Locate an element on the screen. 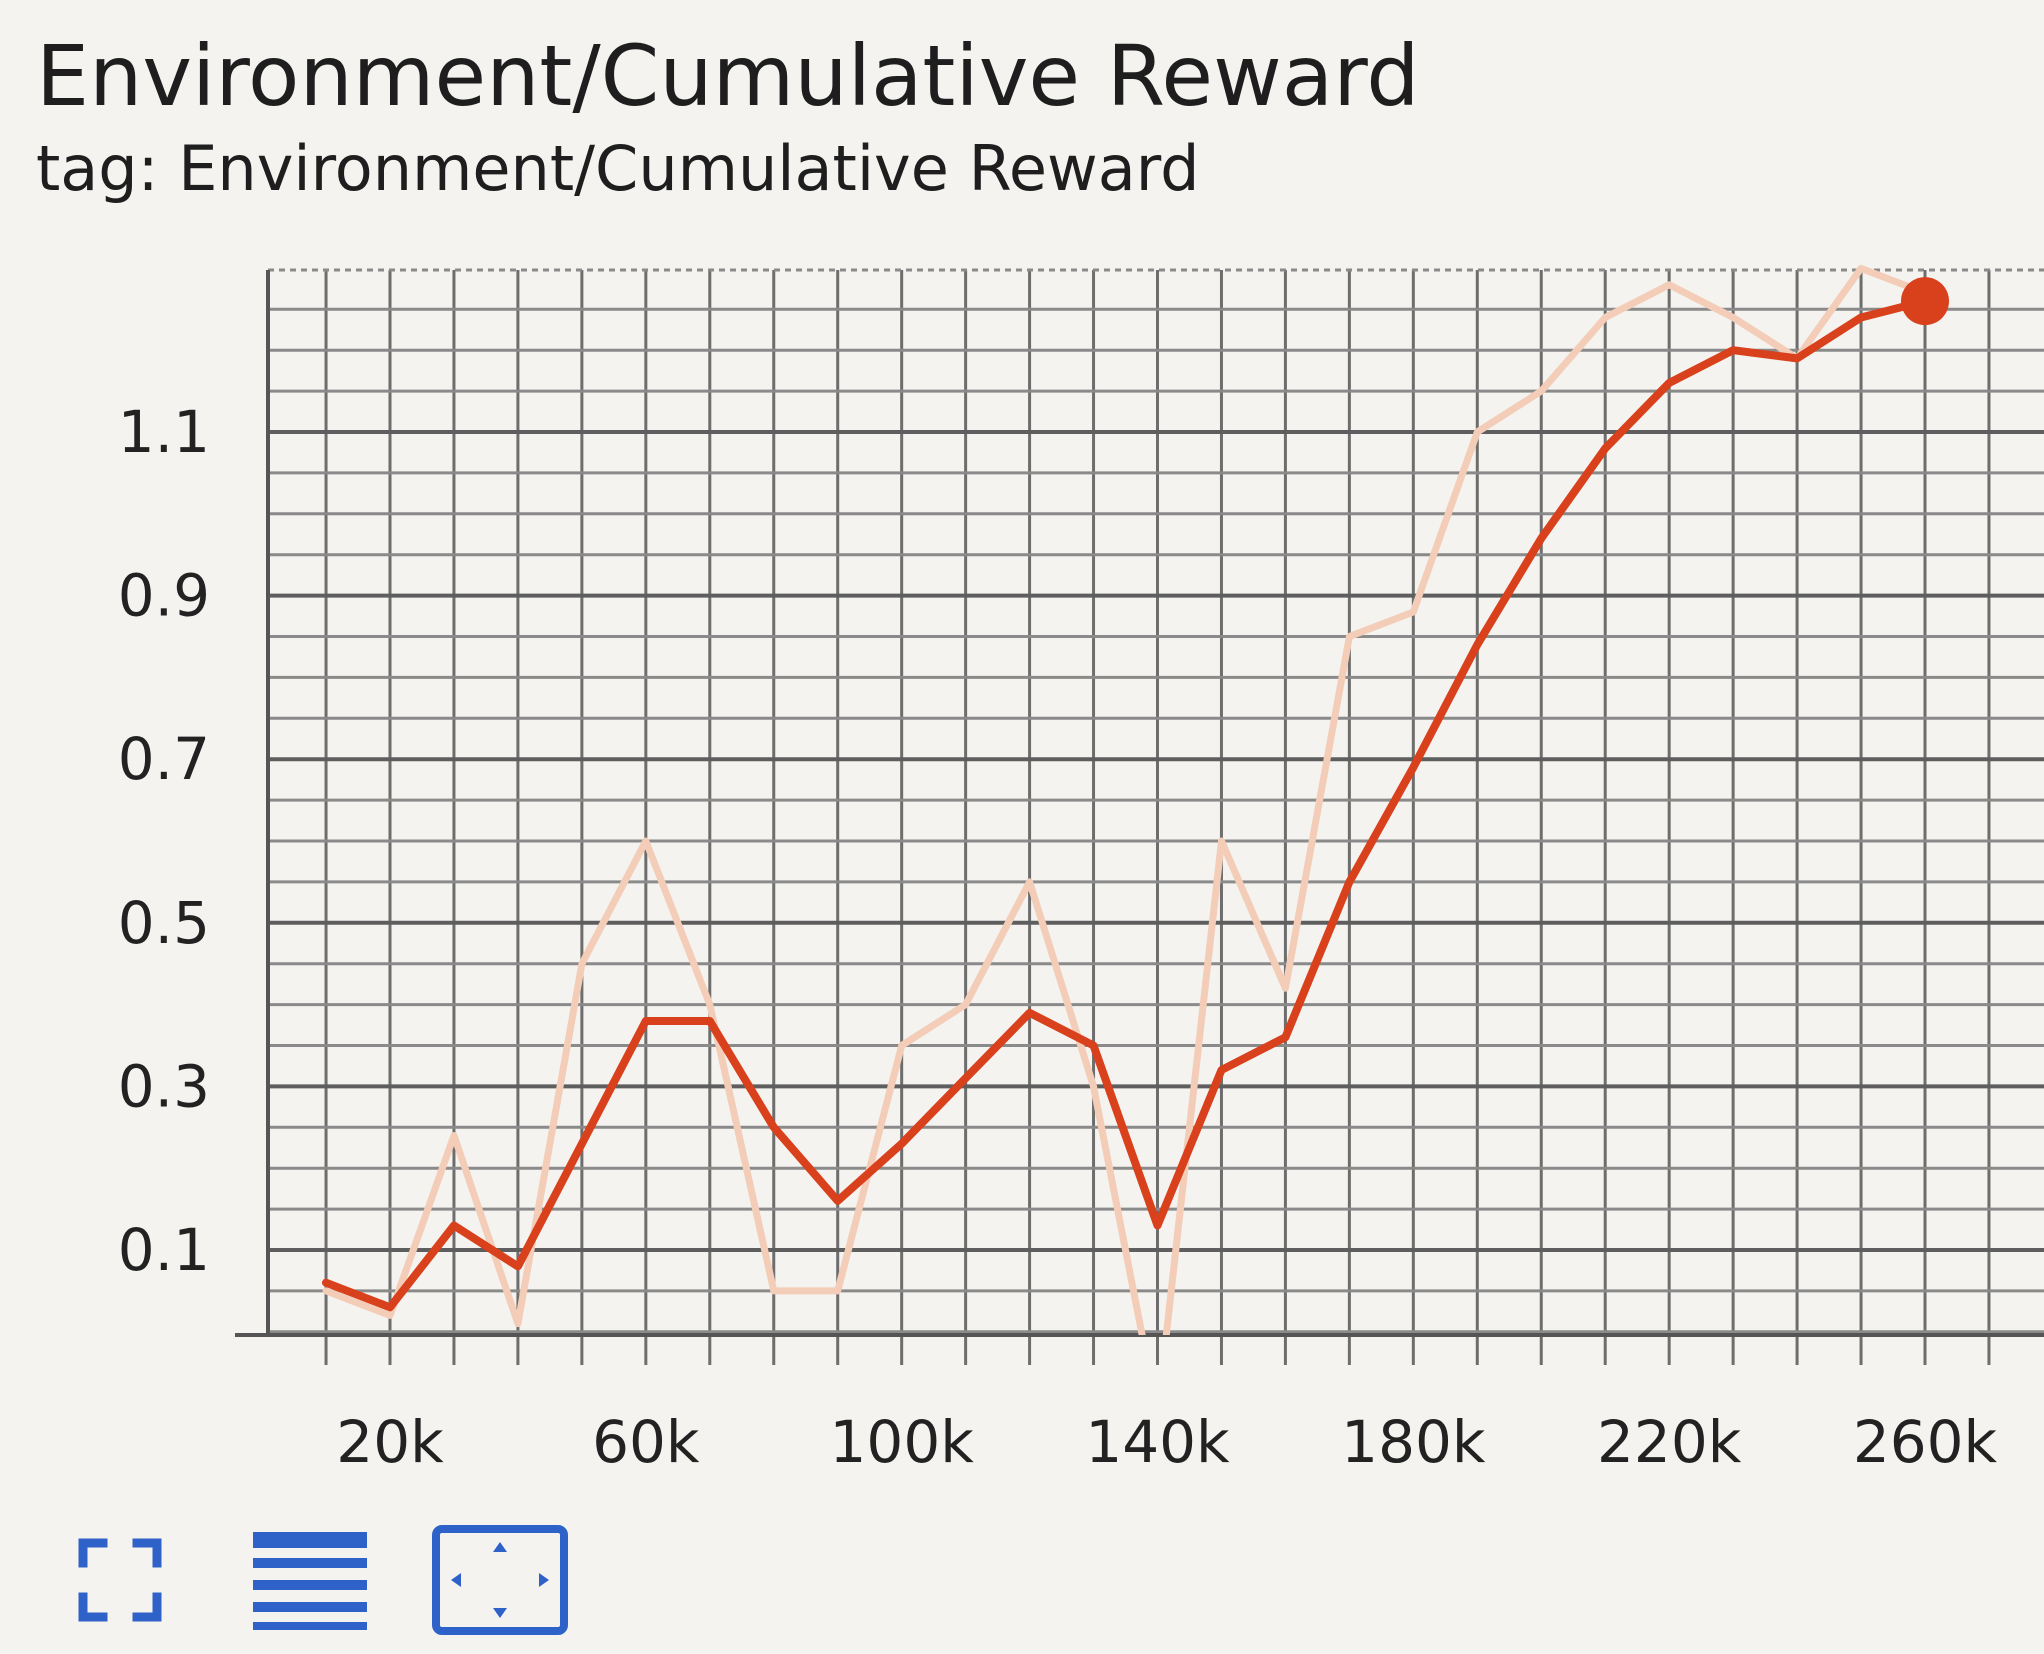  fit-domain-icon is located at coordinates (500, 1580).